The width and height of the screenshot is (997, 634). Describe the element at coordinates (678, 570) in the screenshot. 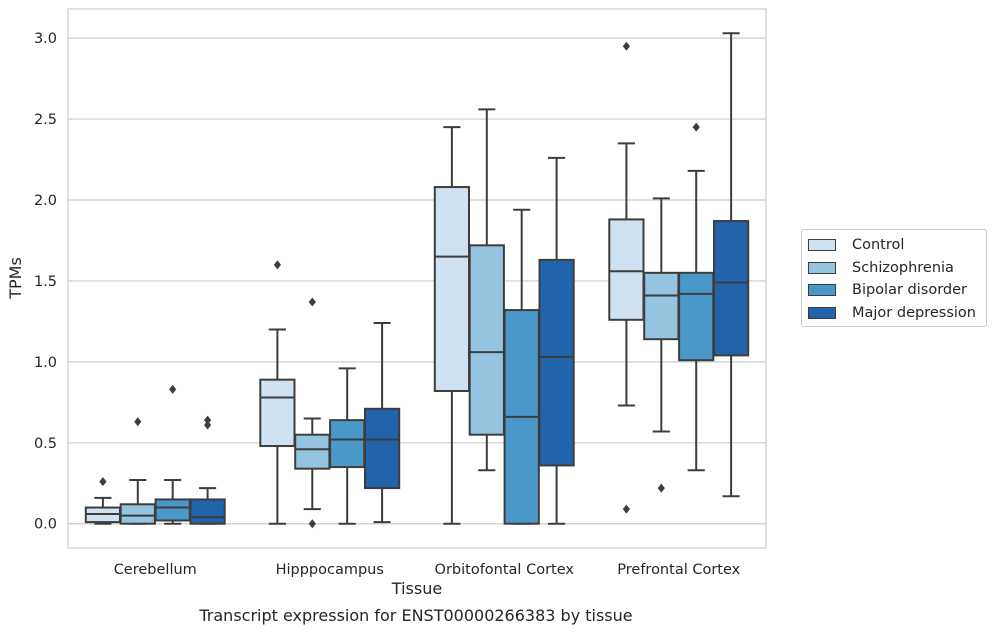

I see `x-tick-label: Prefrontal Cortex` at that location.